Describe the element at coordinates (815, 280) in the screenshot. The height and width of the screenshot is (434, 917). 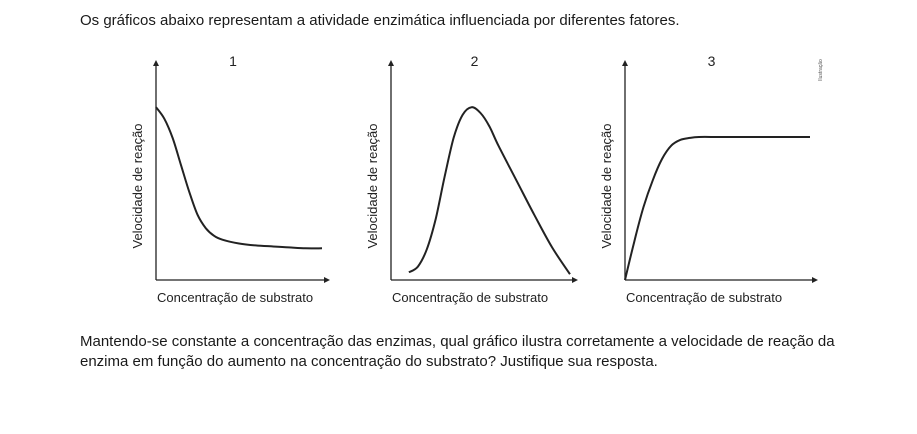
I see `panel-3-x-axis-arrow` at that location.